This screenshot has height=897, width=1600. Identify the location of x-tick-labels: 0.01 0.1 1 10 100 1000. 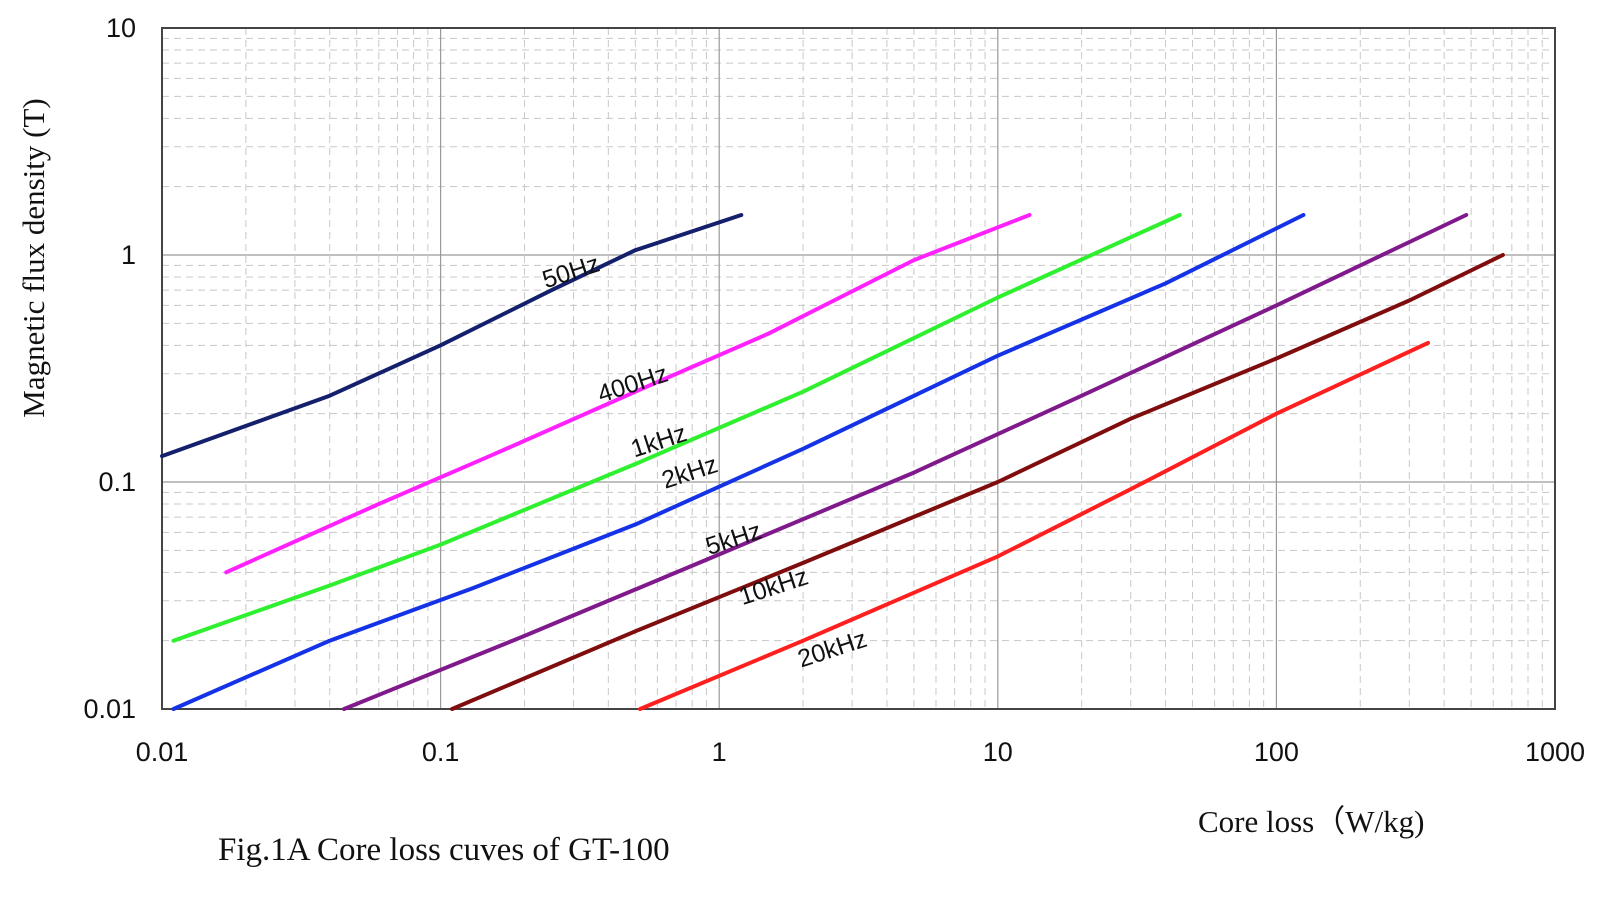
(860, 752).